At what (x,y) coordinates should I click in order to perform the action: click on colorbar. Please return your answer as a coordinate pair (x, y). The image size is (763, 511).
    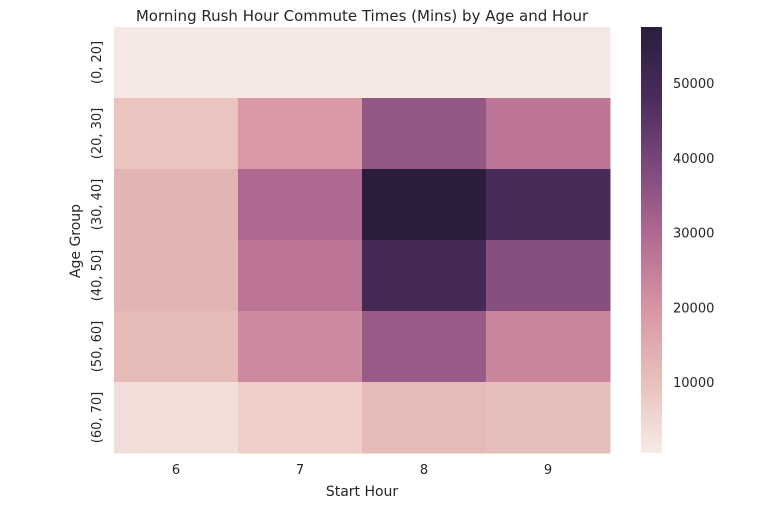
    Looking at the image, I should click on (651, 240).